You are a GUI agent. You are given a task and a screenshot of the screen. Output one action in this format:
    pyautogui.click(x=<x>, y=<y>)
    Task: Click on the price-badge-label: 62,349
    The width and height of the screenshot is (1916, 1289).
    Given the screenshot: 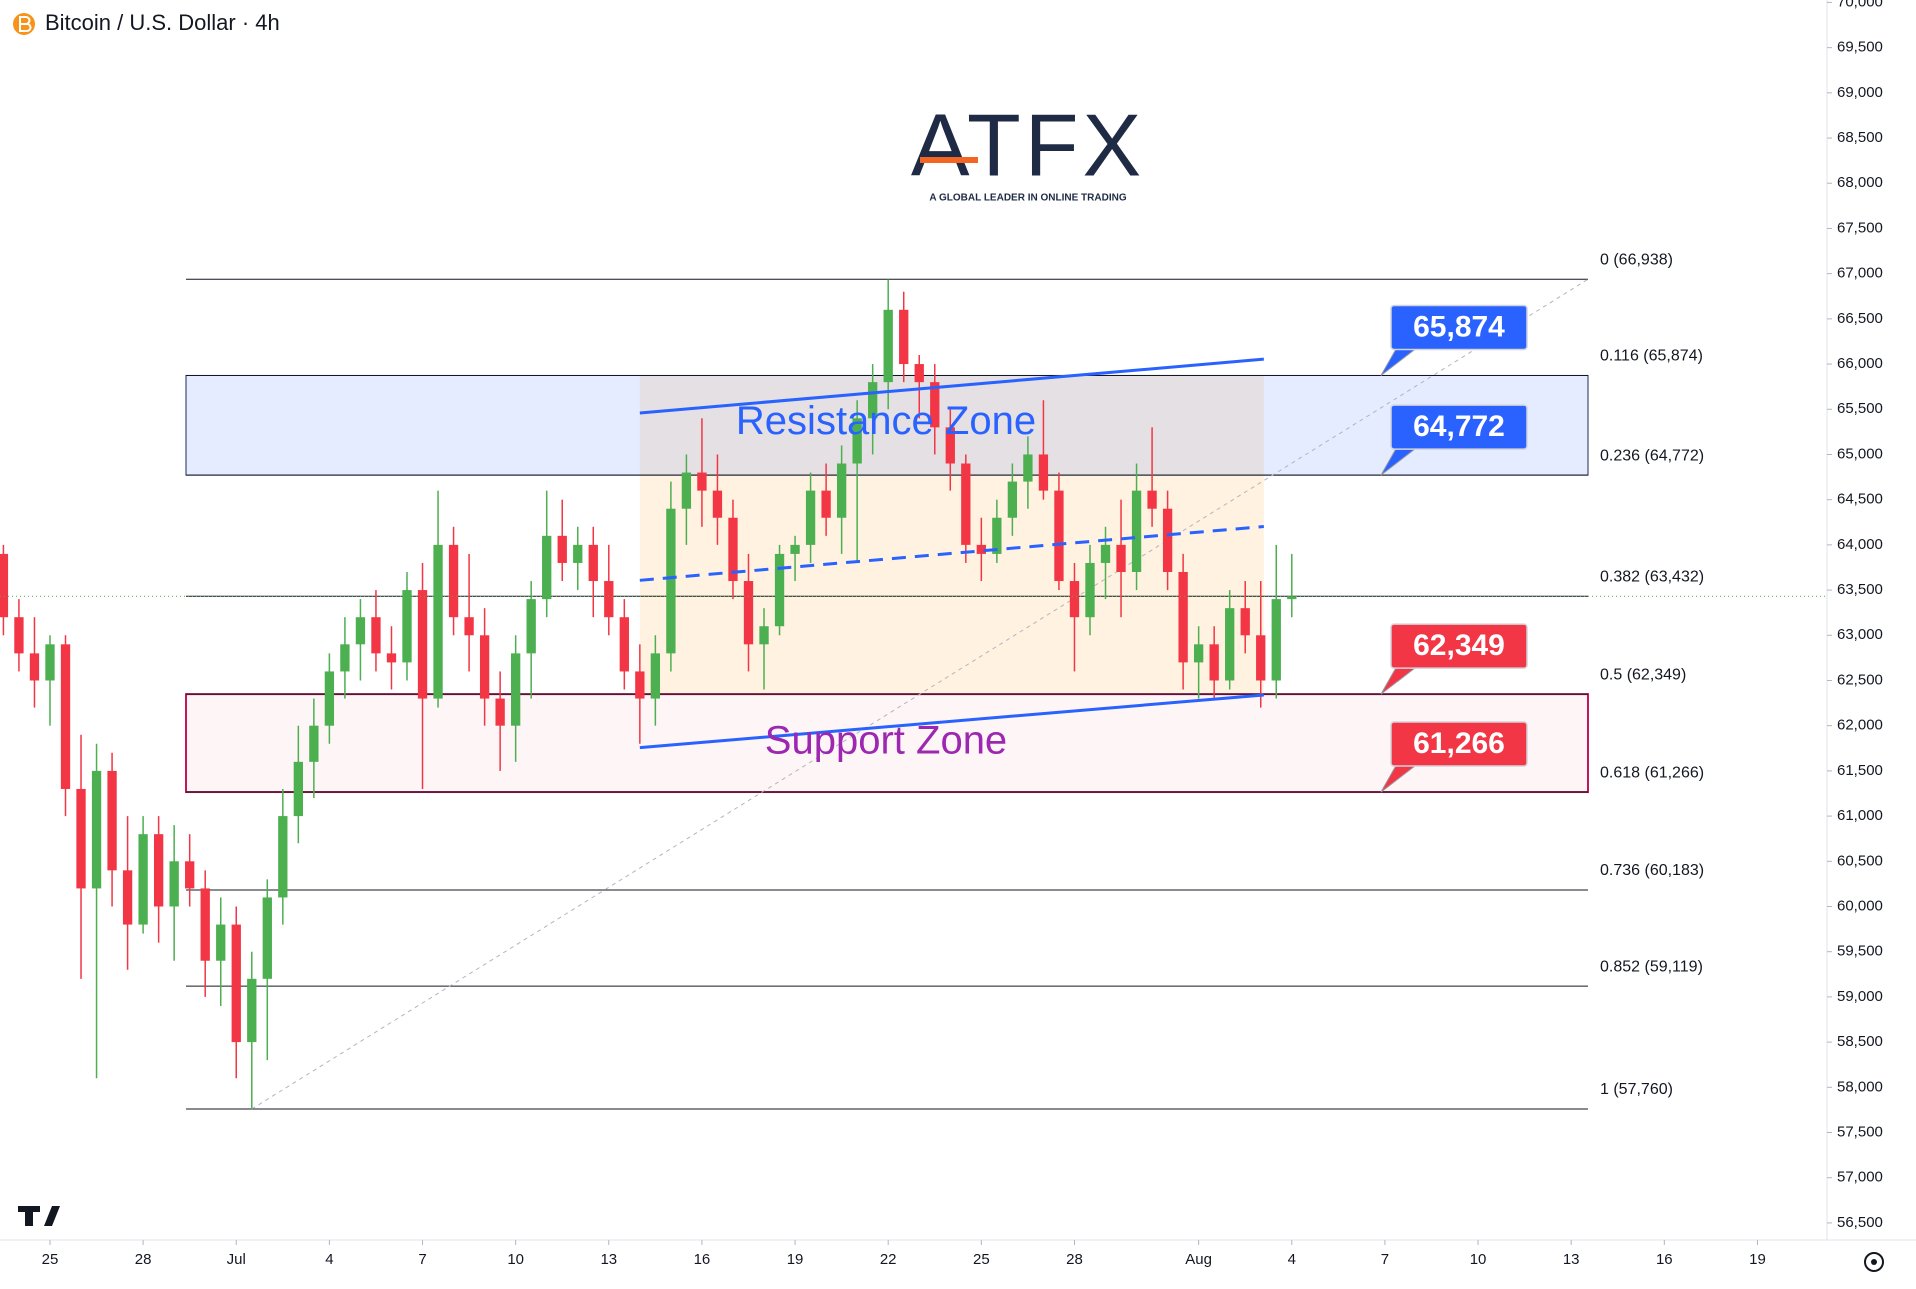 What is the action you would take?
    pyautogui.click(x=1459, y=645)
    